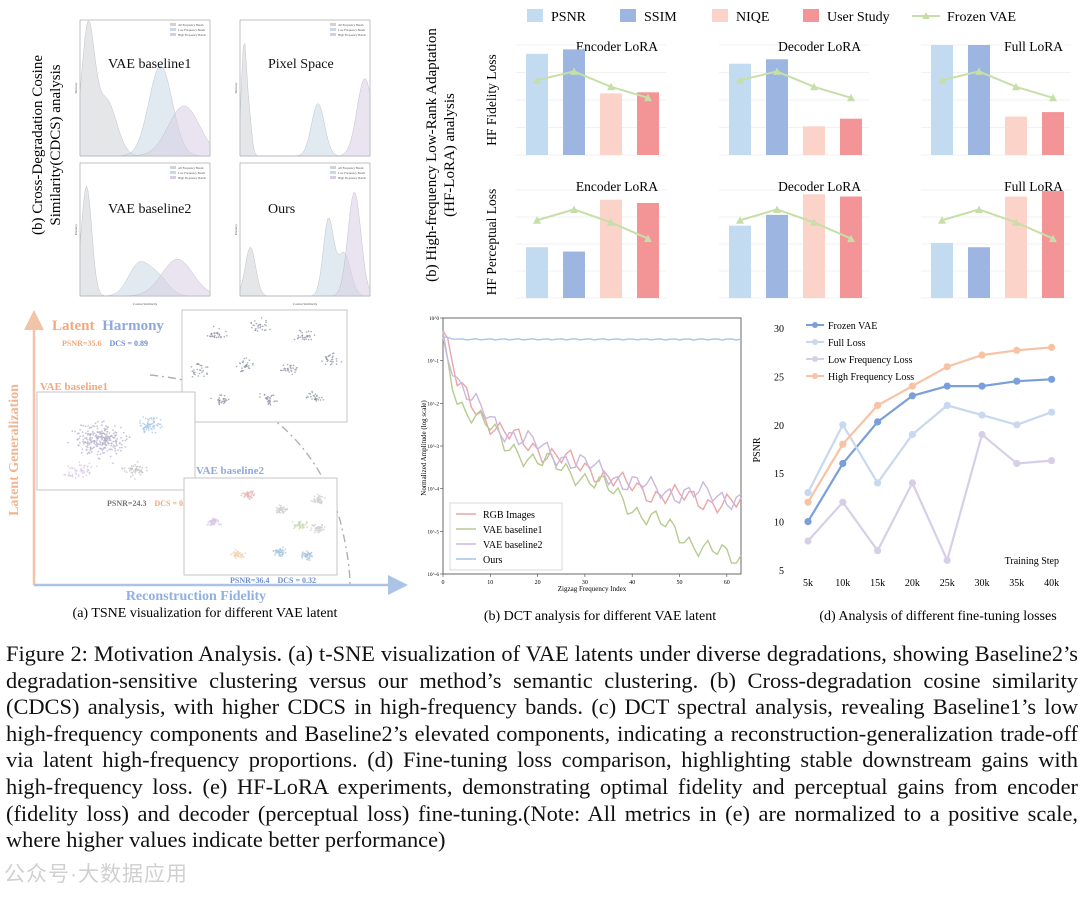  What do you see at coordinates (513, 545) in the screenshot?
I see `dct-legend-label: VAE baseline2` at bounding box center [513, 545].